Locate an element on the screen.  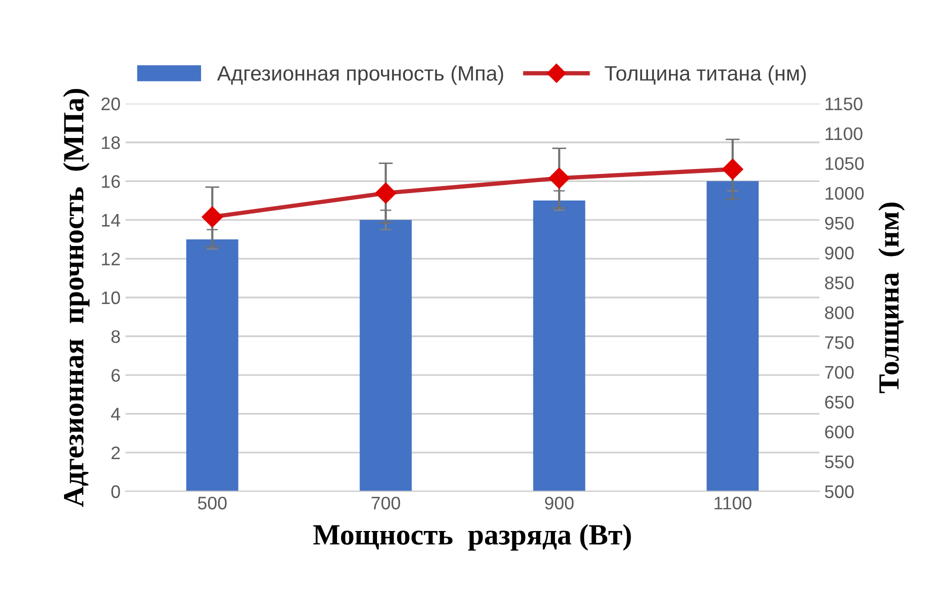
y-axis-title: Адгезионная прочность (МПа) is located at coordinates (76, 298).